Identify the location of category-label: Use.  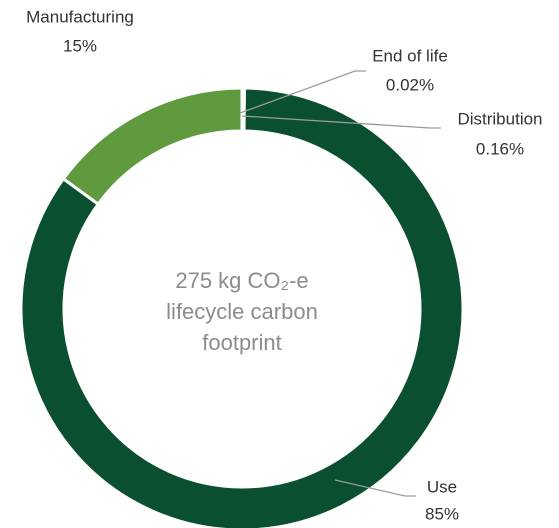
(442, 486).